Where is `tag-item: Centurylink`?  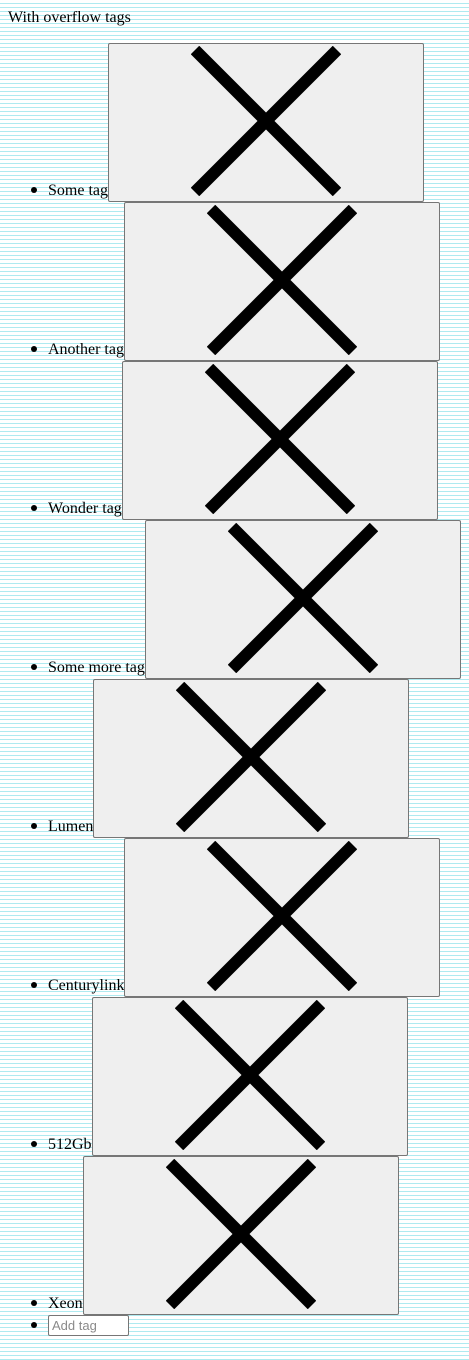
tag-item: Centurylink is located at coordinates (220, 917).